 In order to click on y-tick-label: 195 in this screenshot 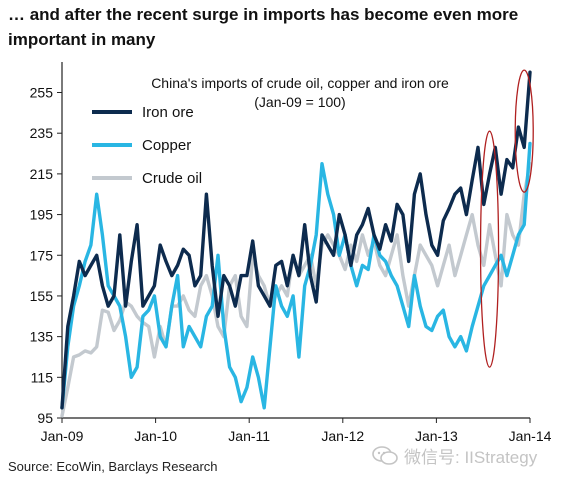, I will do `click(42, 215)`.